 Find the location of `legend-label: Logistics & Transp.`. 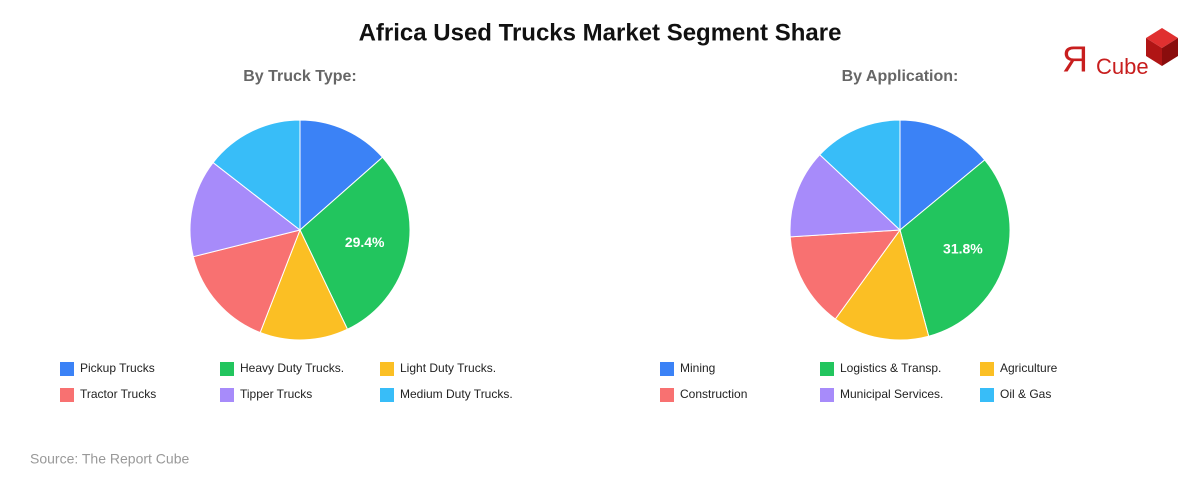

legend-label: Logistics & Transp. is located at coordinates (890, 368).